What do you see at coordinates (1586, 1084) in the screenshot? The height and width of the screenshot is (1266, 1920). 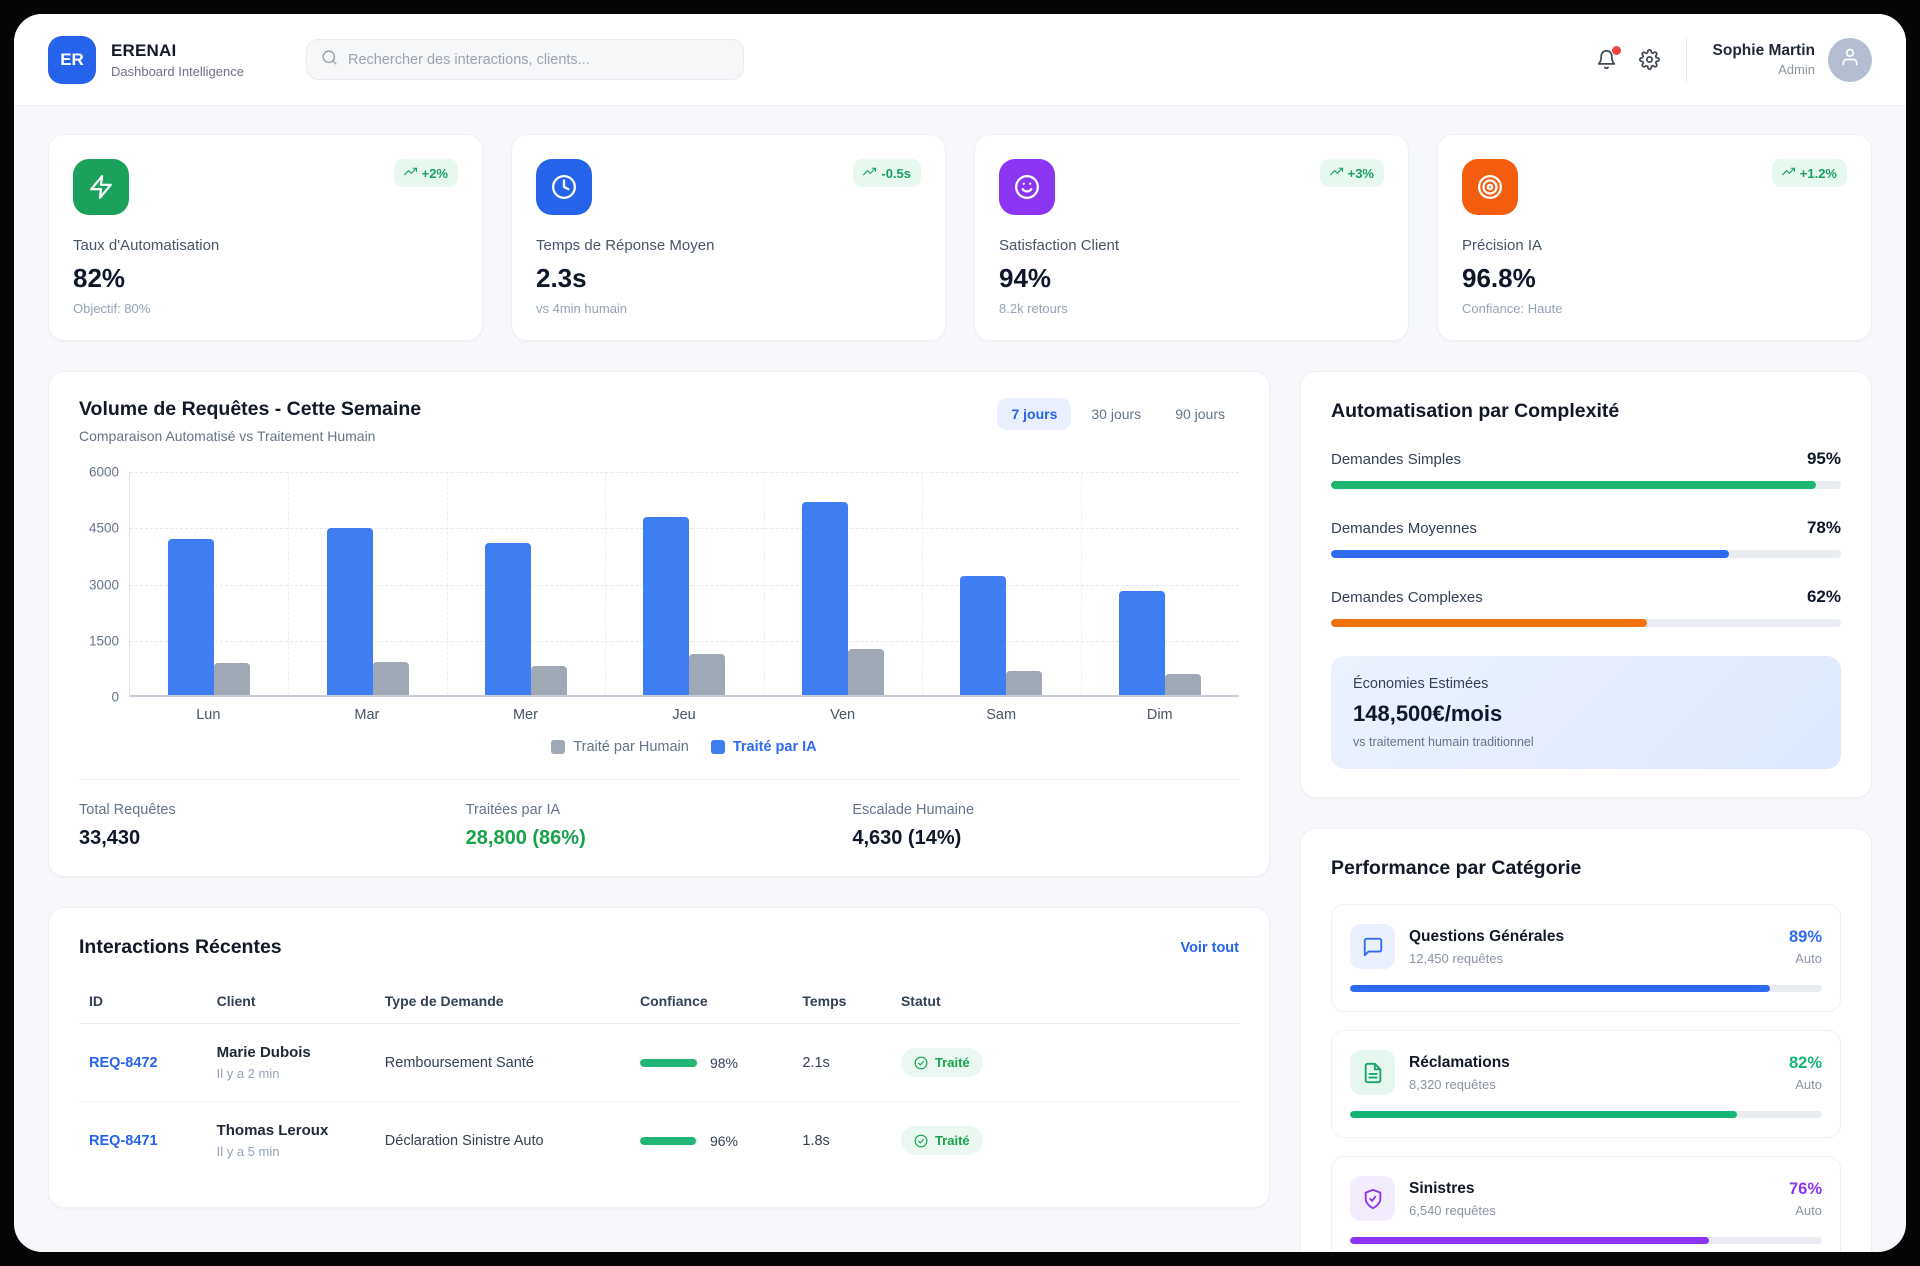 I see `category-item: Réclamations 8,320 requêtes 82% Auto` at bounding box center [1586, 1084].